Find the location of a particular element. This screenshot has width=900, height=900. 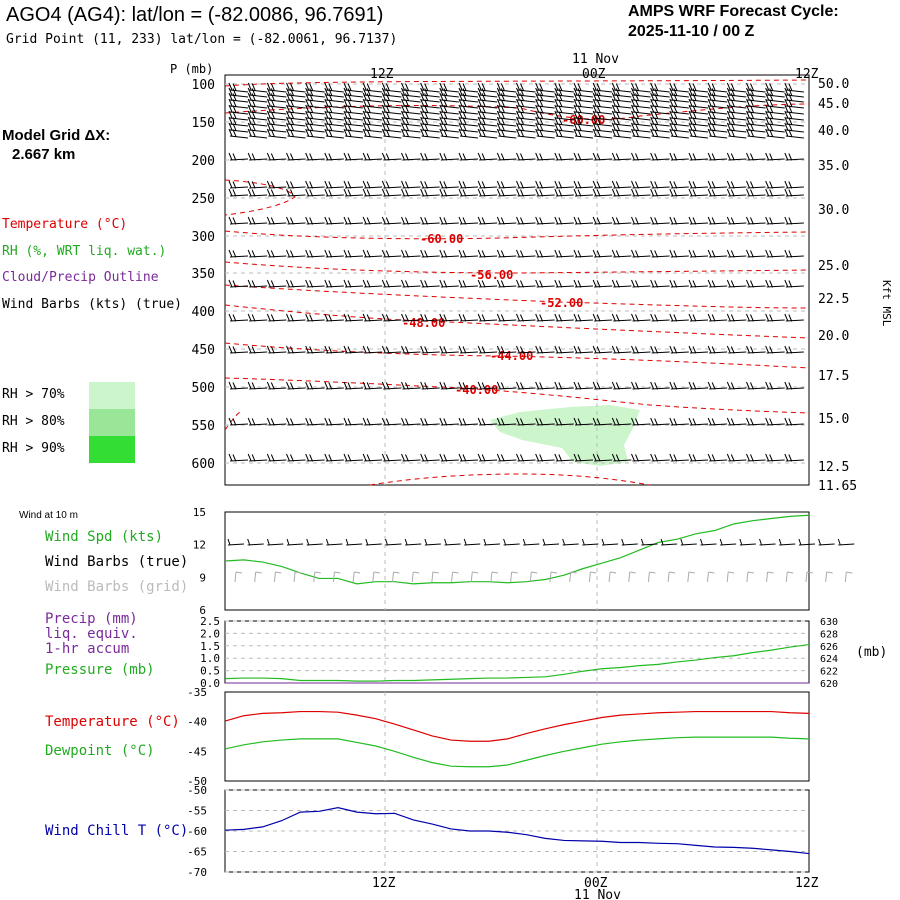

pressure-tick-label: 350 is located at coordinates (203, 274).